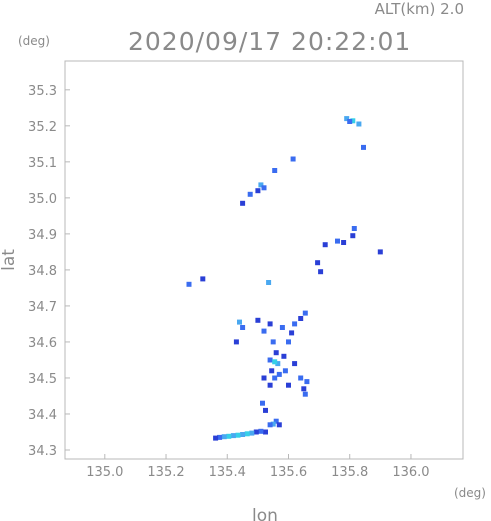 The width and height of the screenshot is (491, 521). Describe the element at coordinates (258, 467) in the screenshot. I see `x-axis-ticks: 135.0 135.2 135.4 135.6 135.8 136.0` at that location.